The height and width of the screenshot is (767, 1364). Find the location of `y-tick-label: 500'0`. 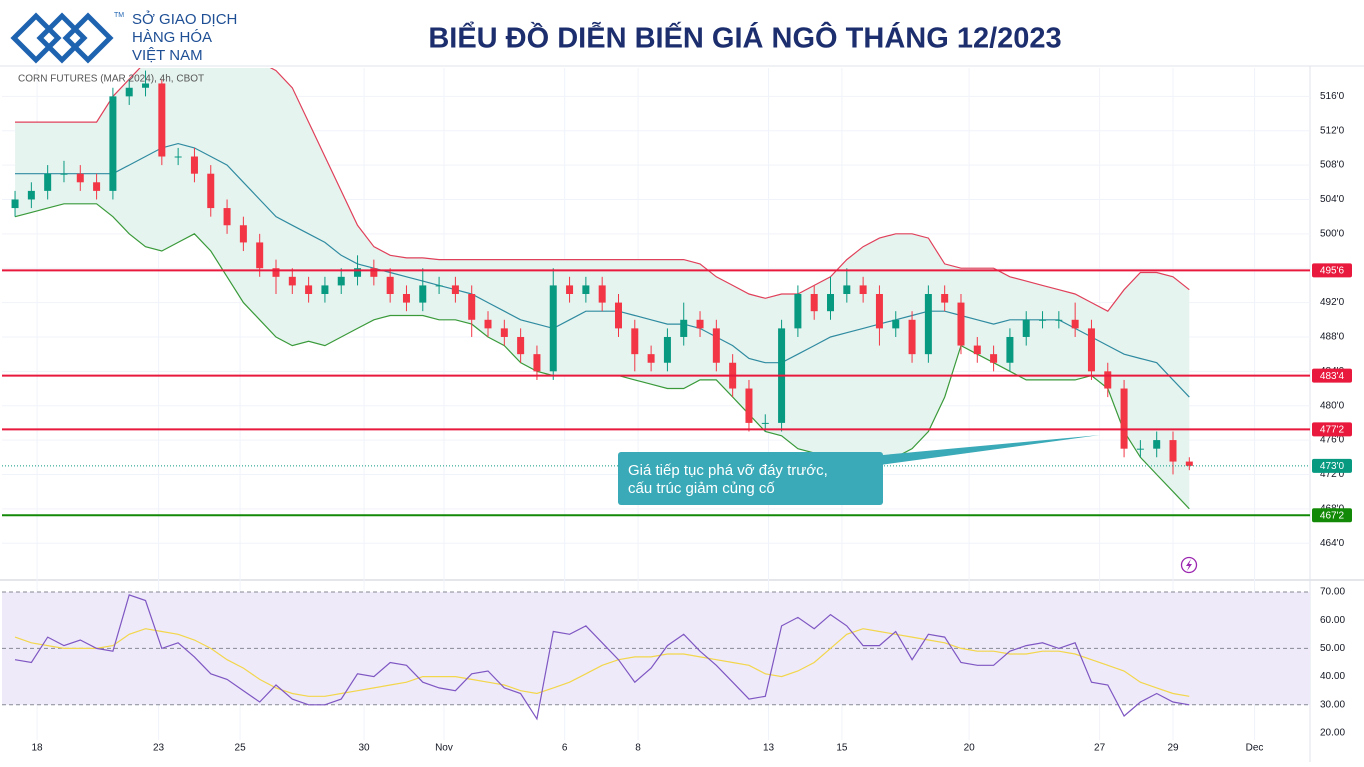

y-tick-label: 500'0 is located at coordinates (1332, 233).